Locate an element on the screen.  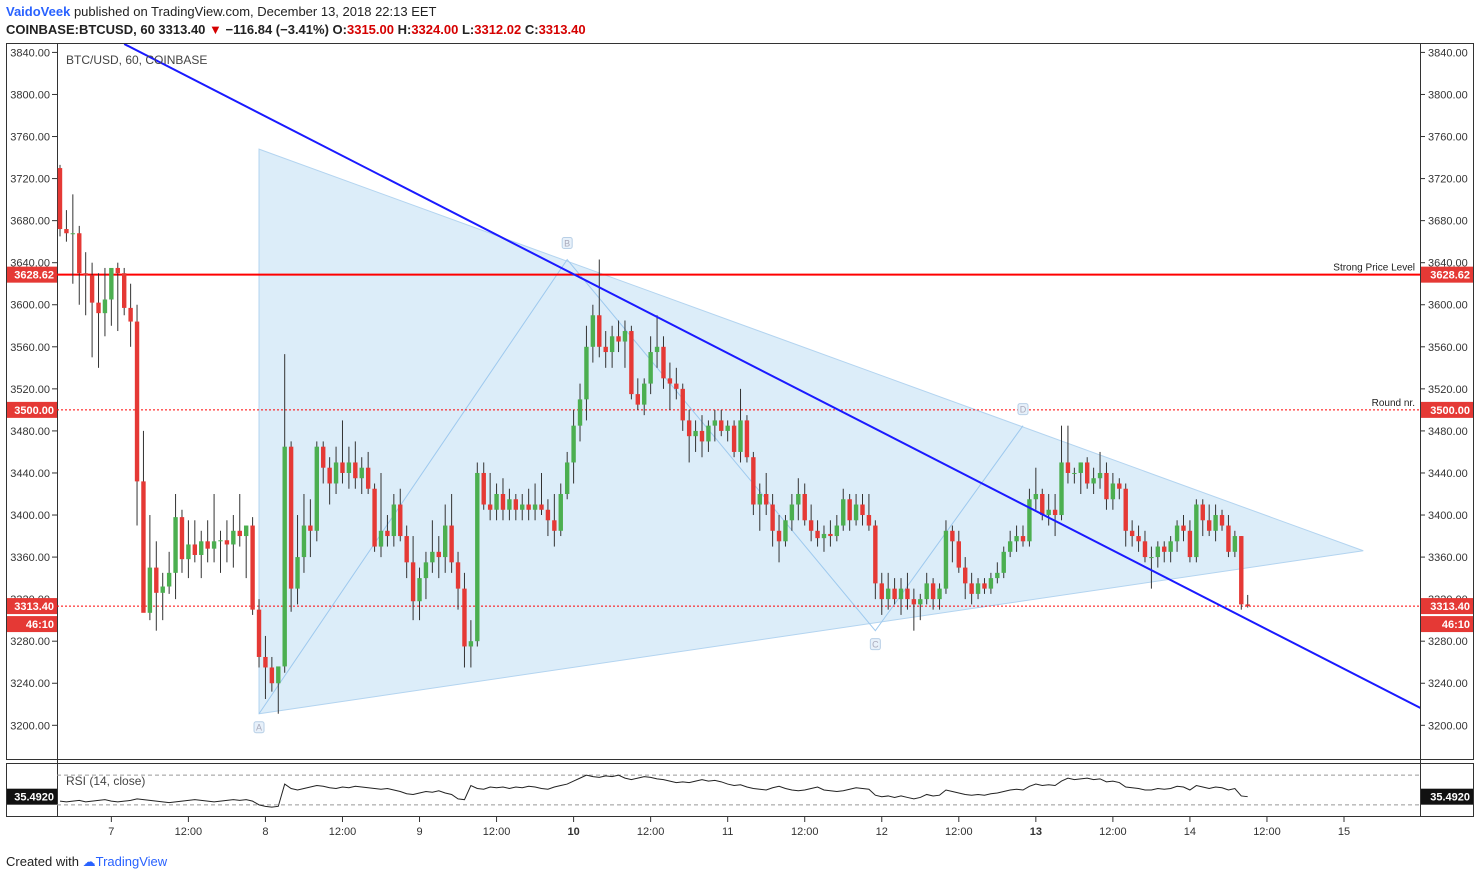
left-rsi-tag is located at coordinates (32, 796).